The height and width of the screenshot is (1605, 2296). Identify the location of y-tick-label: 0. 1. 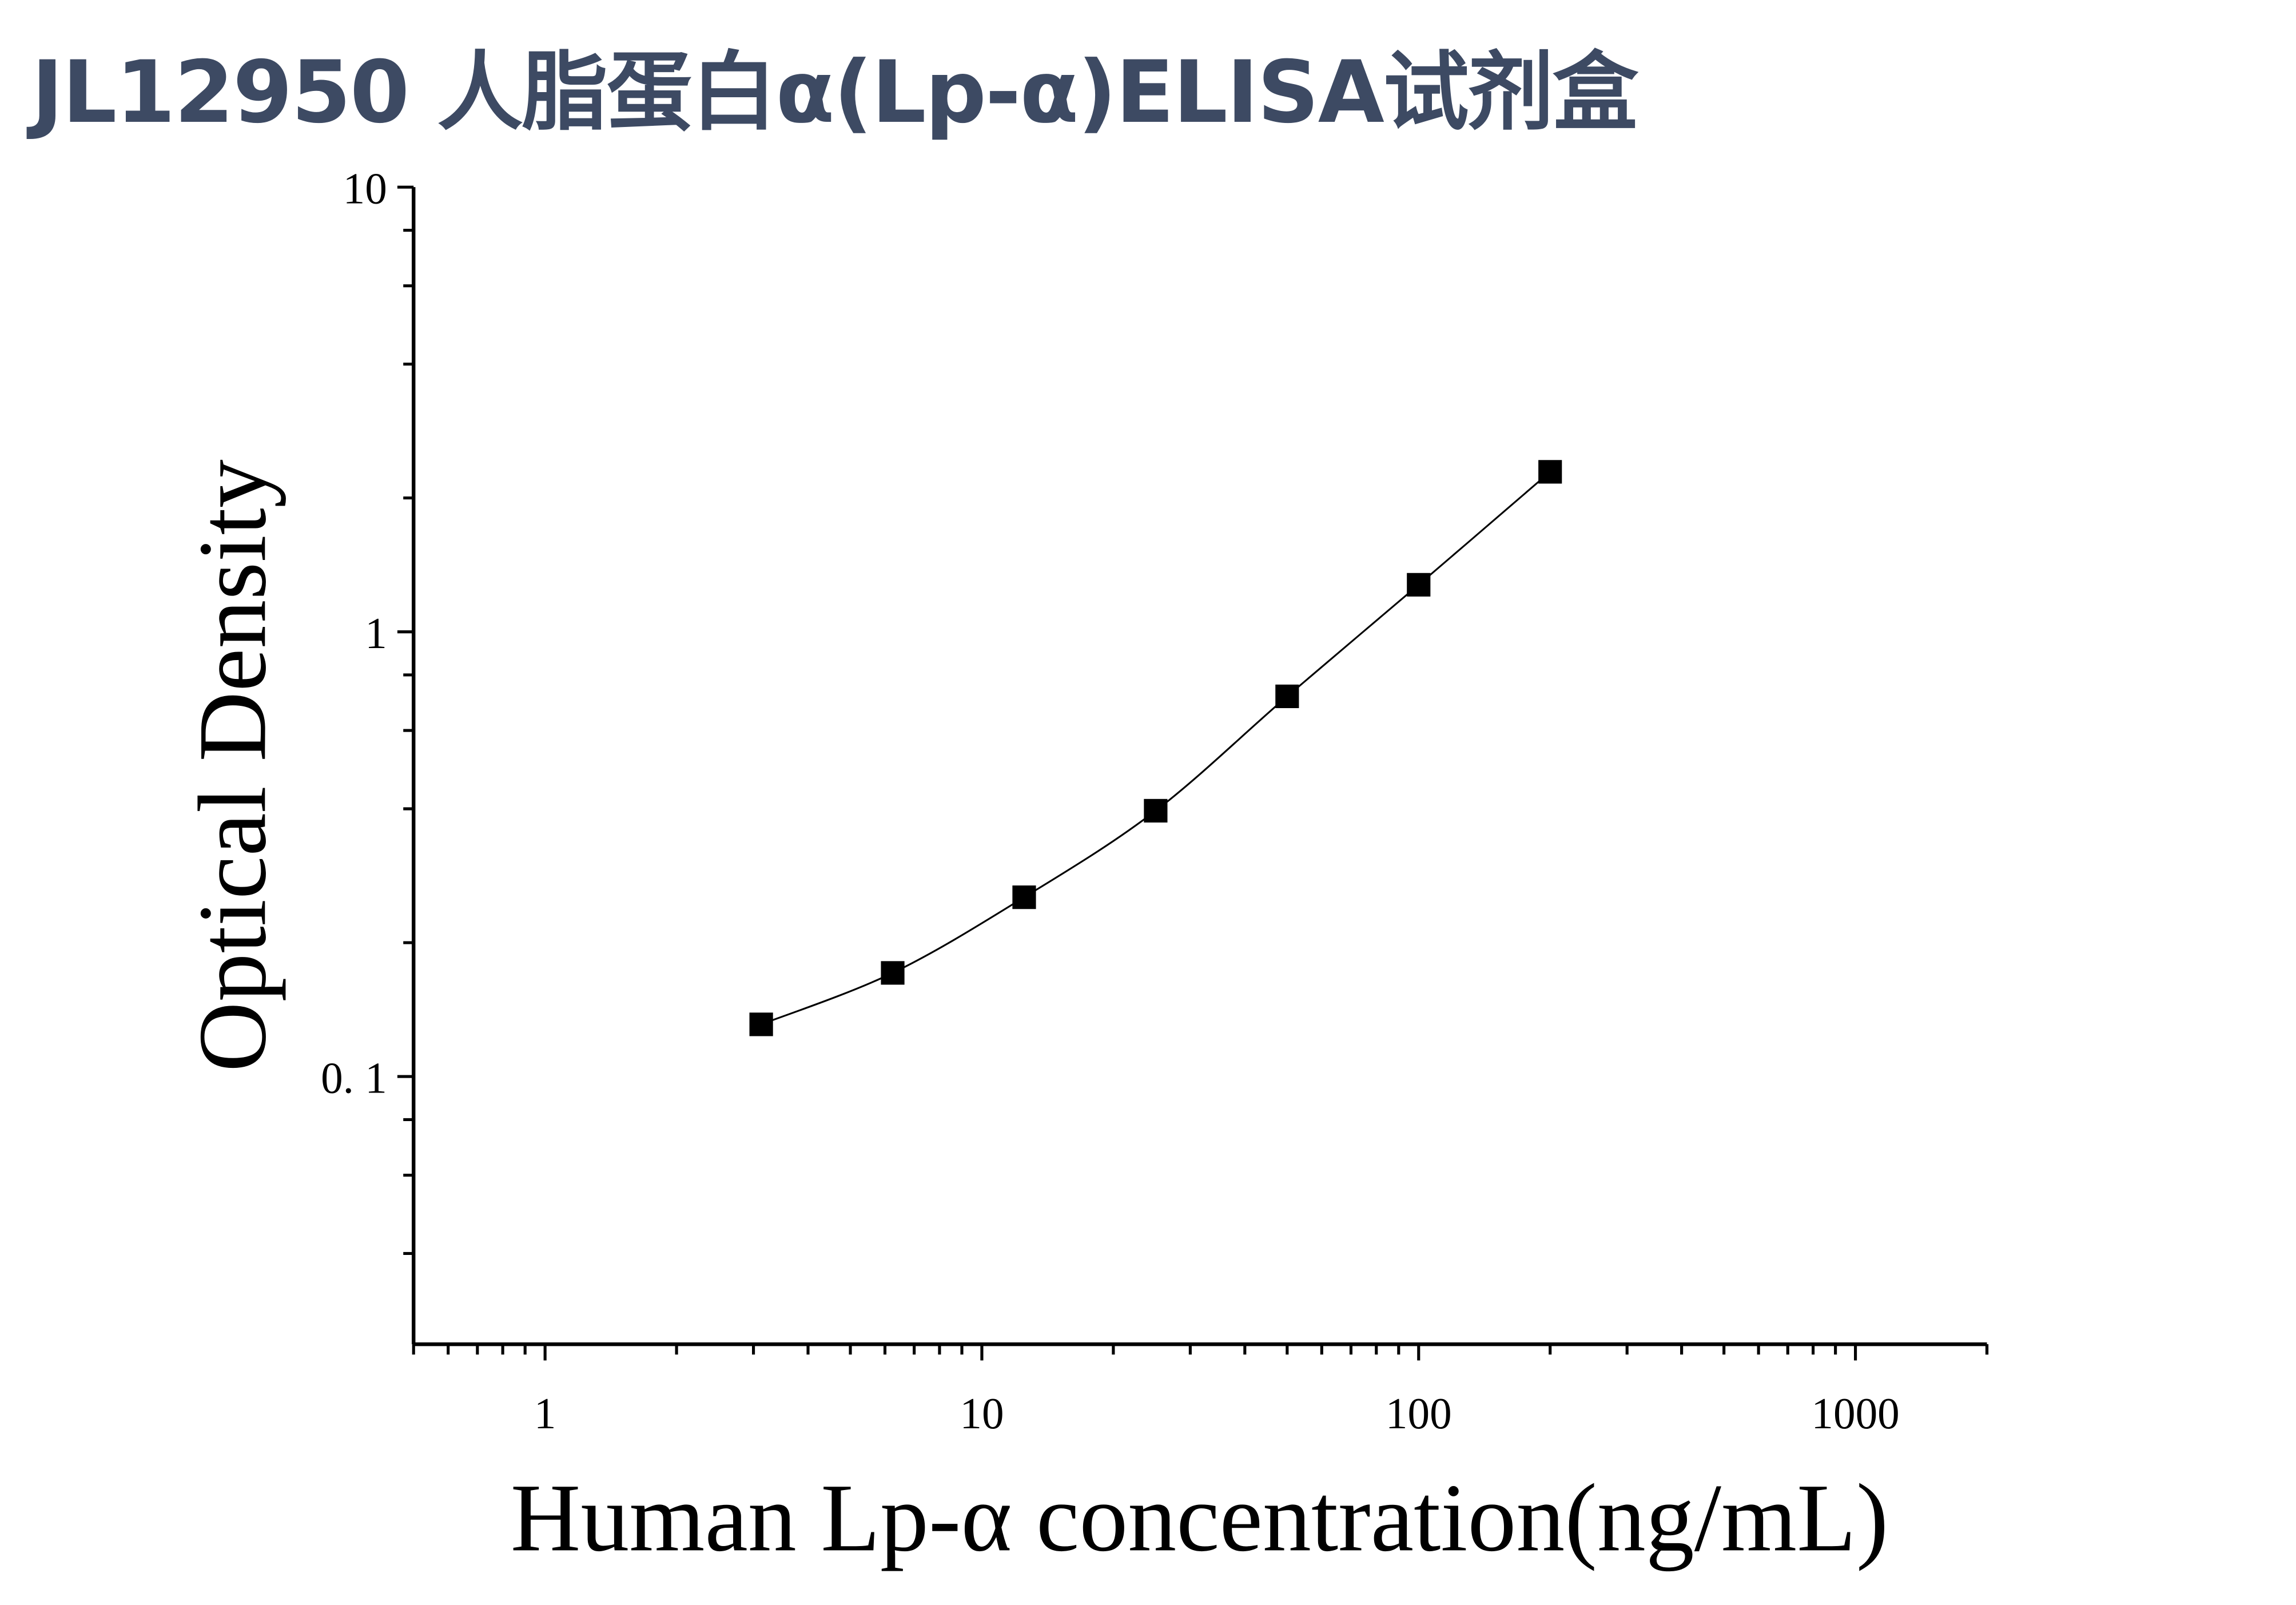
(354, 1077).